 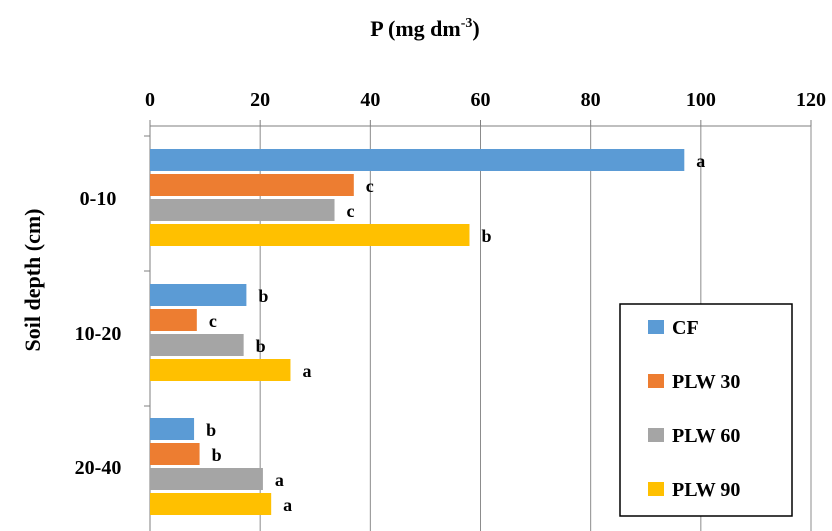 I want to click on category-label: 0-10, so click(x=98, y=199).